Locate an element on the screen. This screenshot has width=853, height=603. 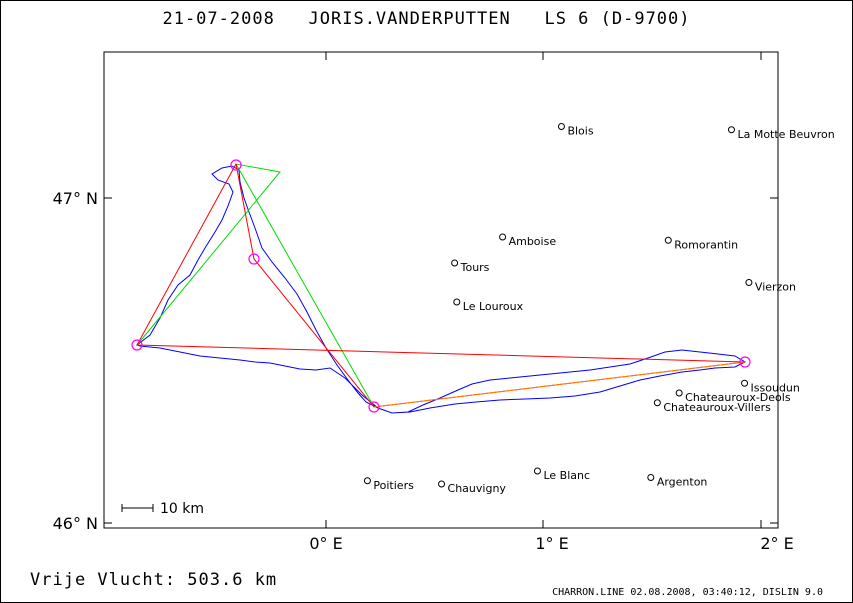
declared-route is located at coordinates (255, 285).